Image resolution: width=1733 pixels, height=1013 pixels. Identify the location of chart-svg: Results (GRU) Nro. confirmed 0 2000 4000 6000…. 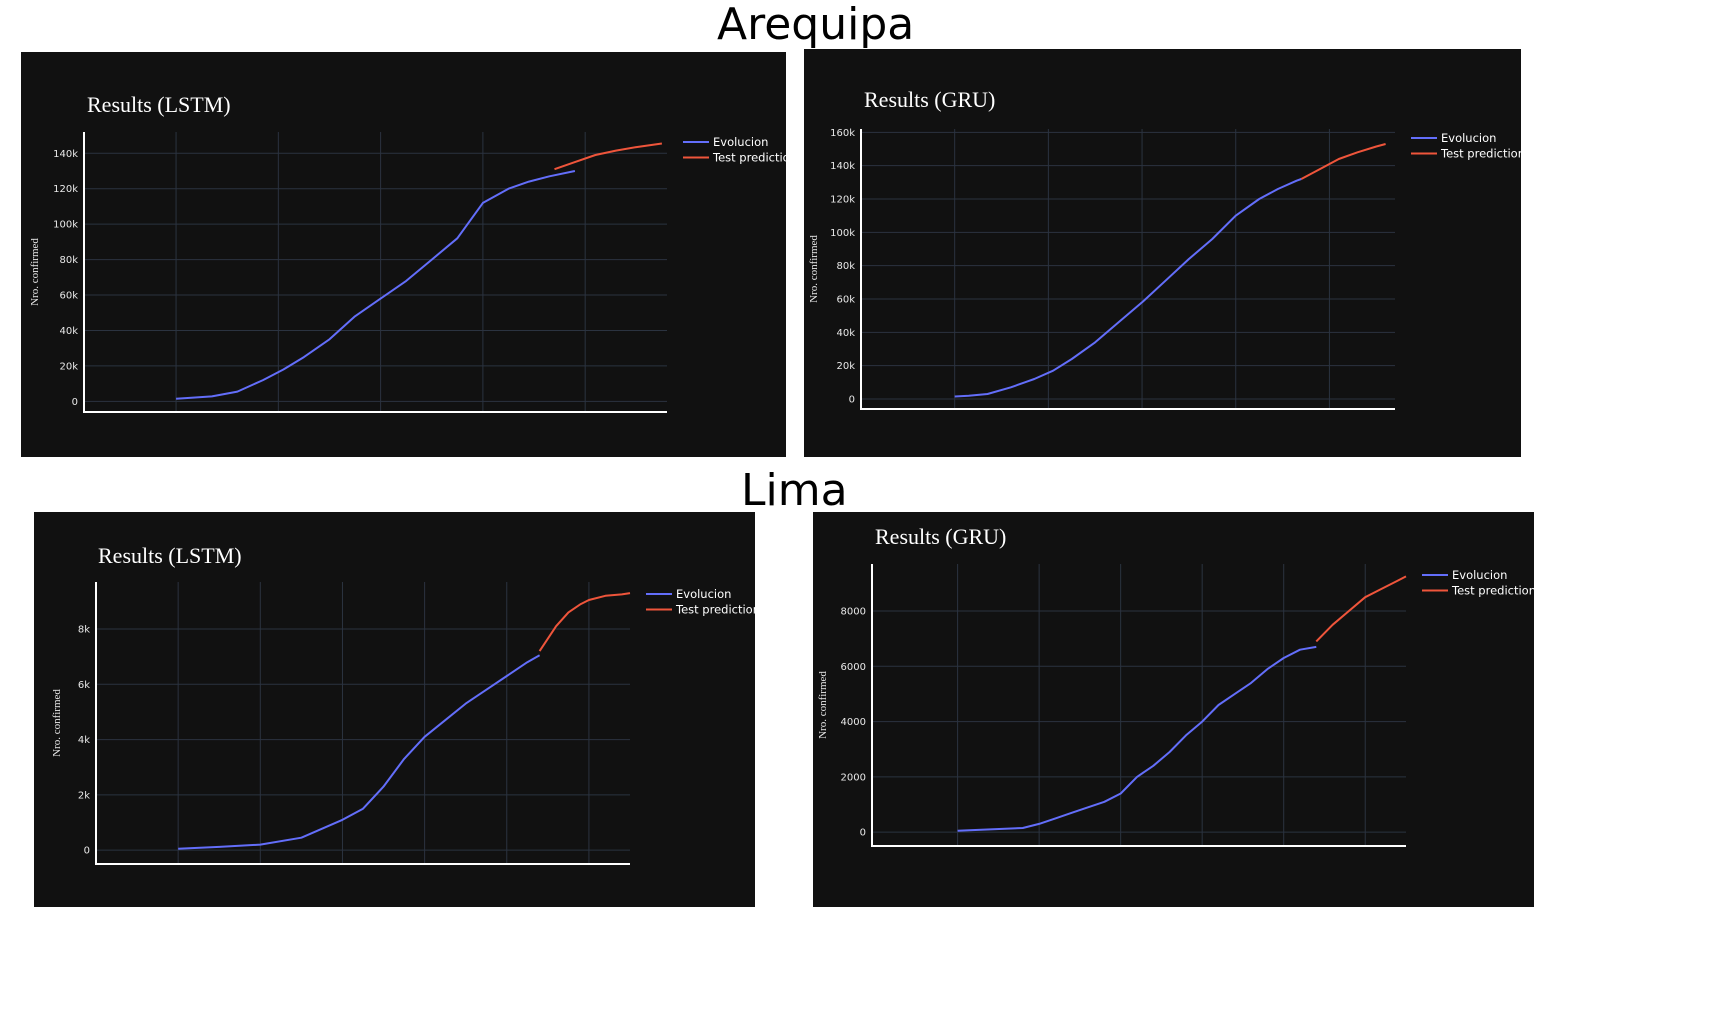
(1176, 685).